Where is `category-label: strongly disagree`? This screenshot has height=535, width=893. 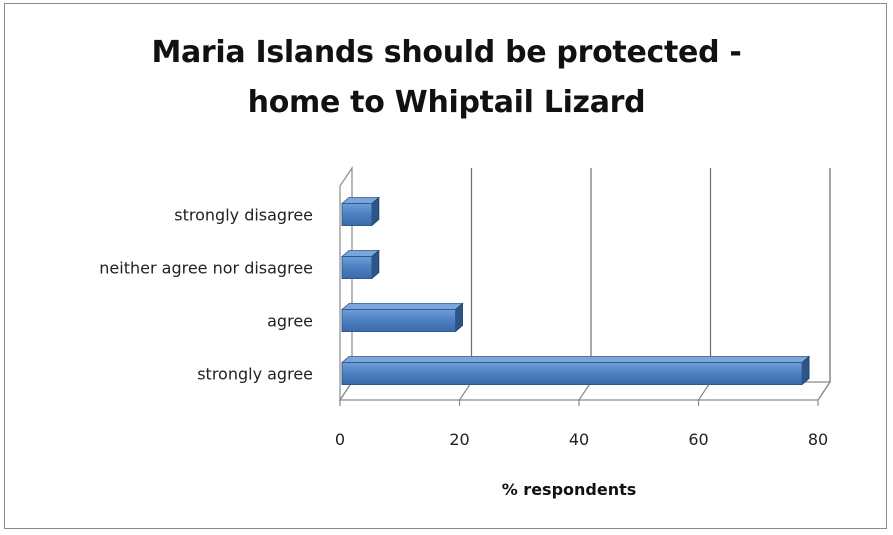 category-label: strongly disagree is located at coordinates (243, 215).